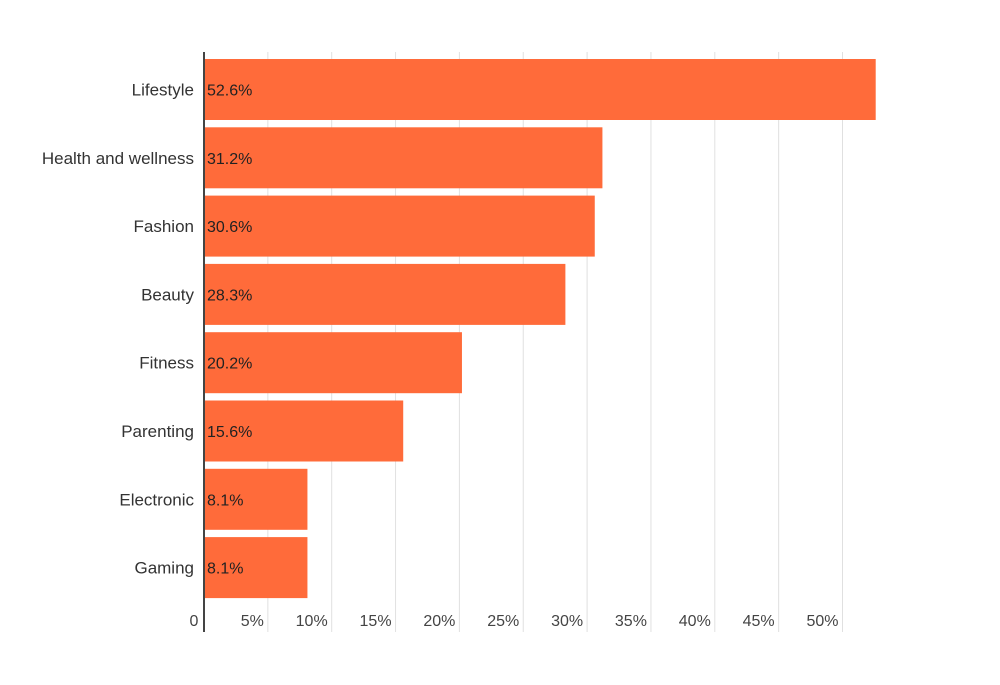 This screenshot has width=1000, height=685. What do you see at coordinates (567, 621) in the screenshot?
I see `x-tick-label: 30%` at bounding box center [567, 621].